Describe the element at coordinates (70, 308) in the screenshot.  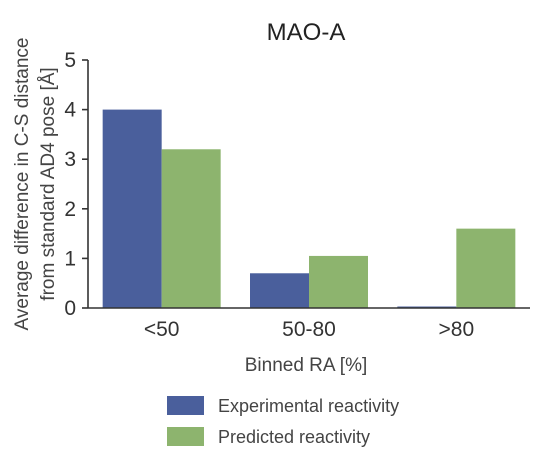
I see `y-tick-label: 0` at that location.